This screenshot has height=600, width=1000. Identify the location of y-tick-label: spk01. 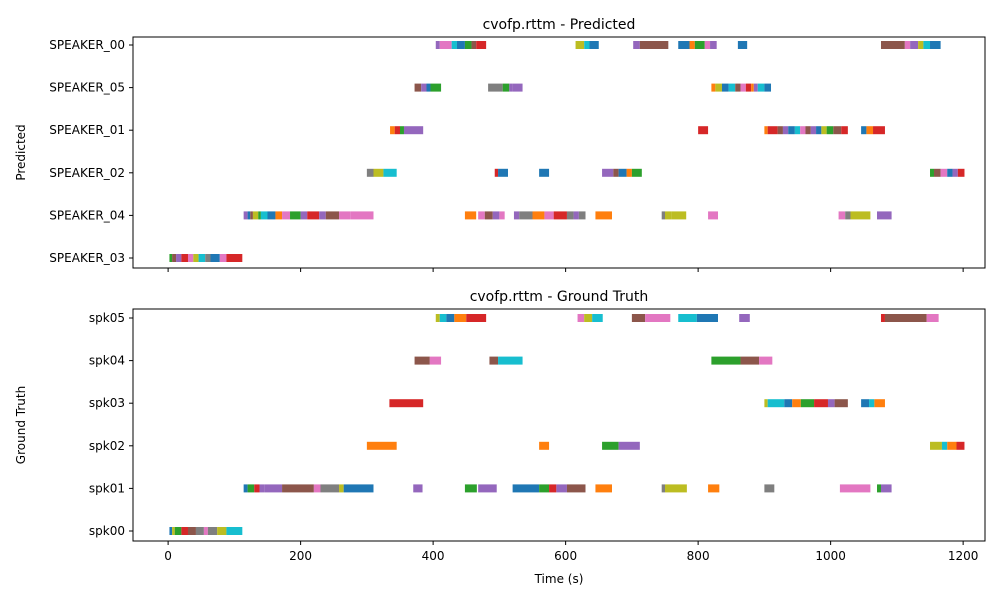
(107, 488).